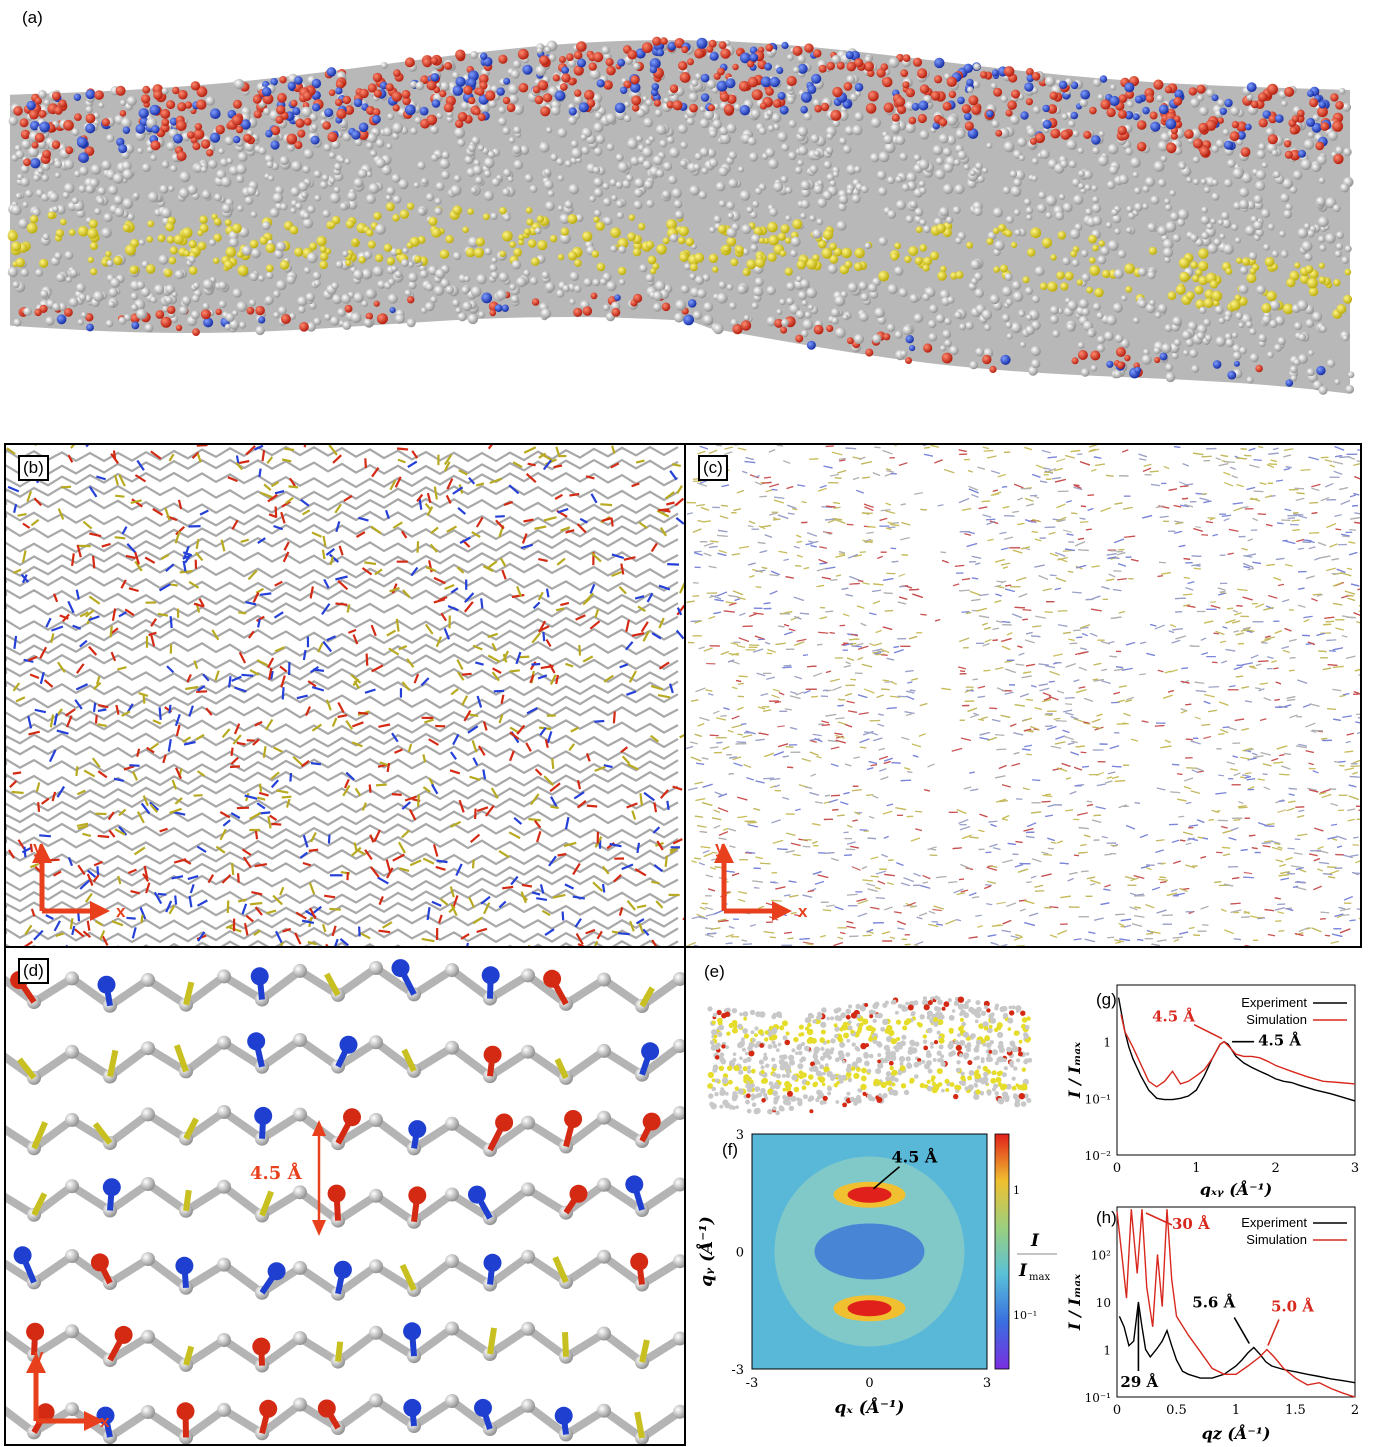 This screenshot has height=1447, width=1378. Describe the element at coordinates (1025, 1315) in the screenshot. I see `f-cbar-tick: 10⁻¹` at that location.